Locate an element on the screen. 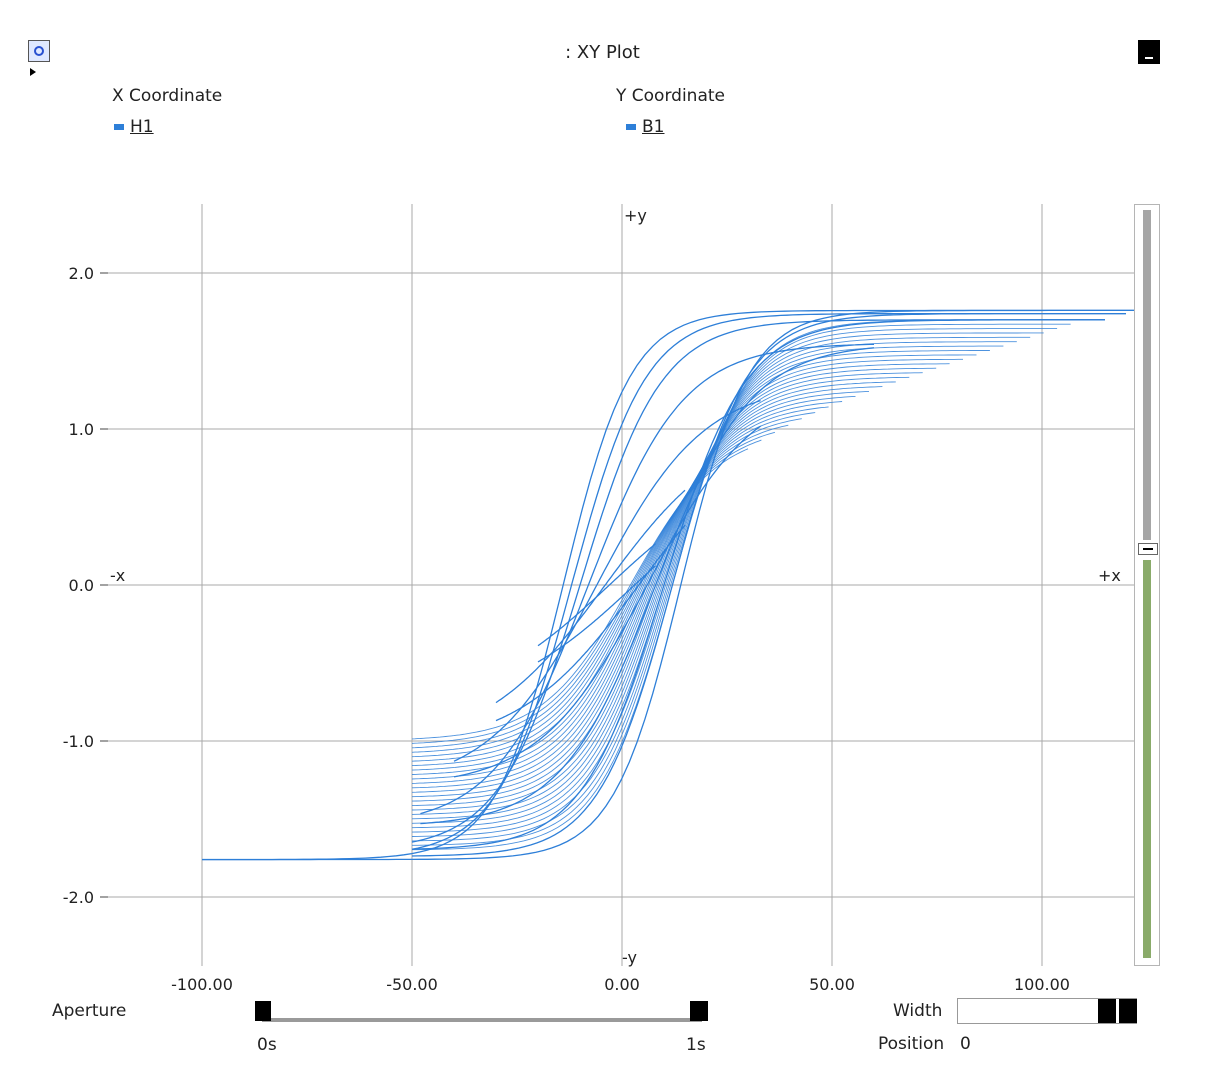 The height and width of the screenshot is (1080, 1205). window-title: : XY Plot is located at coordinates (602, 52).